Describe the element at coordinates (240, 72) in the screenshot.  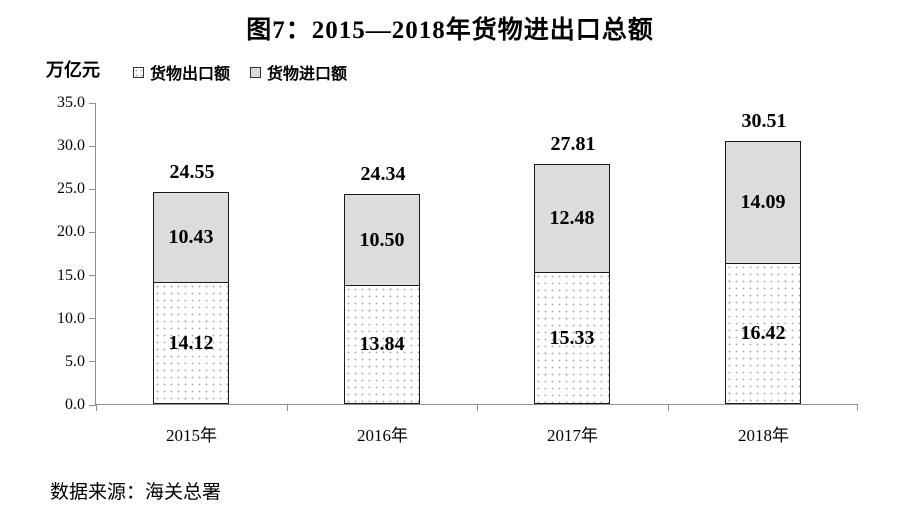
I see `legend: 货物出口额 货物进口额` at that location.